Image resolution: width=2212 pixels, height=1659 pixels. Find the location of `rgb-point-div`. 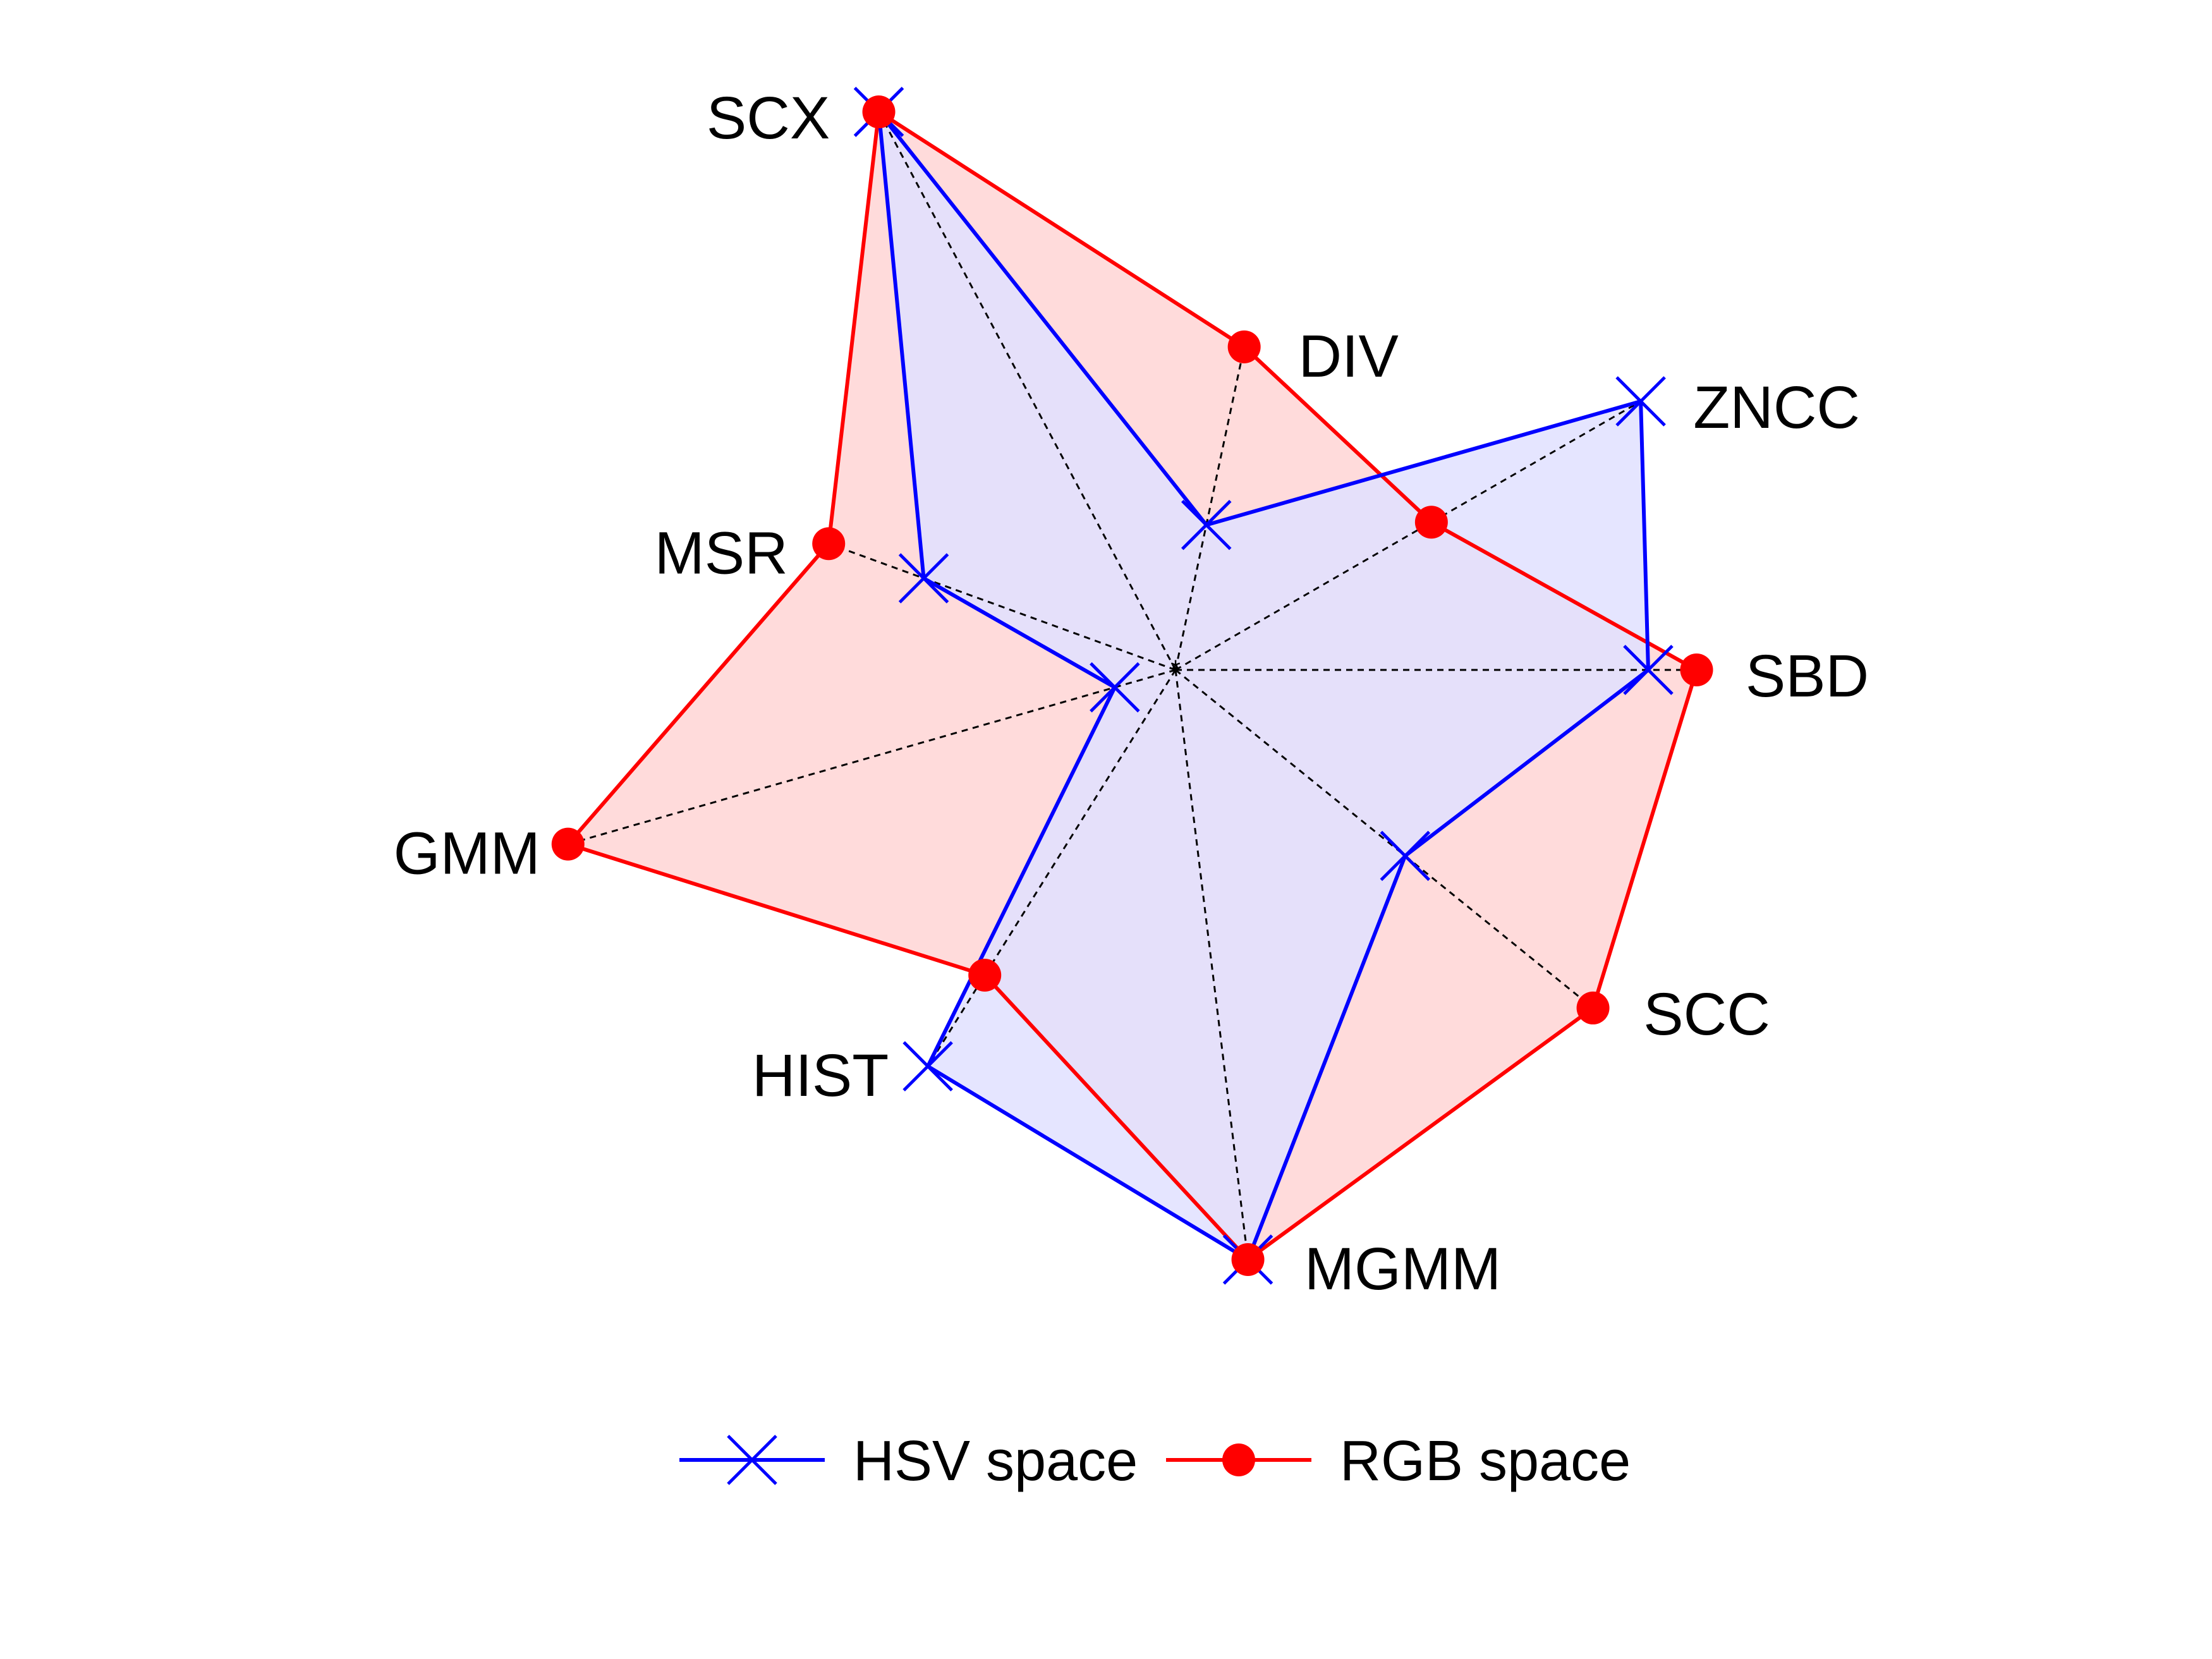

rgb-point-div is located at coordinates (1244, 346).